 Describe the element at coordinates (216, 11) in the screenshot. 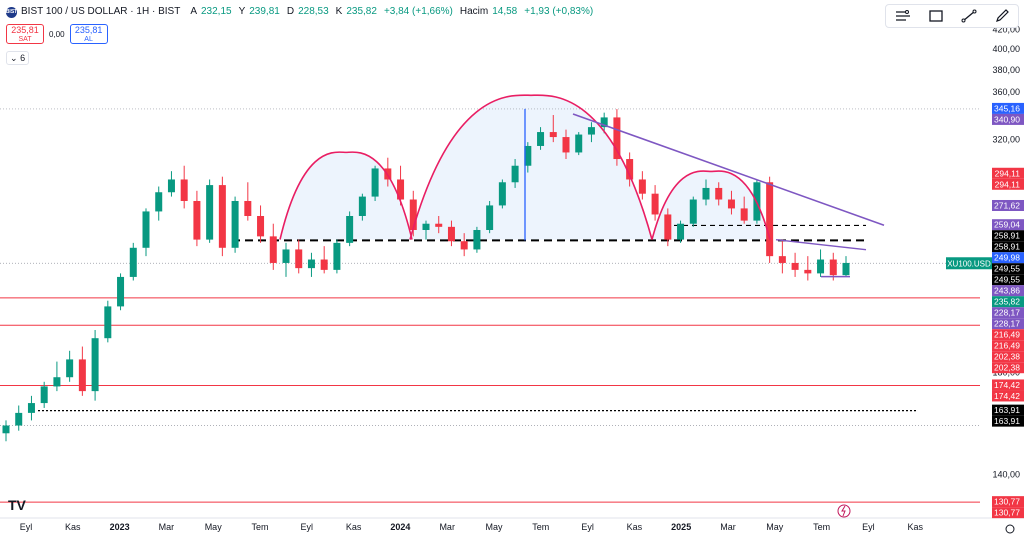

I see `open-value: 232,15` at that location.